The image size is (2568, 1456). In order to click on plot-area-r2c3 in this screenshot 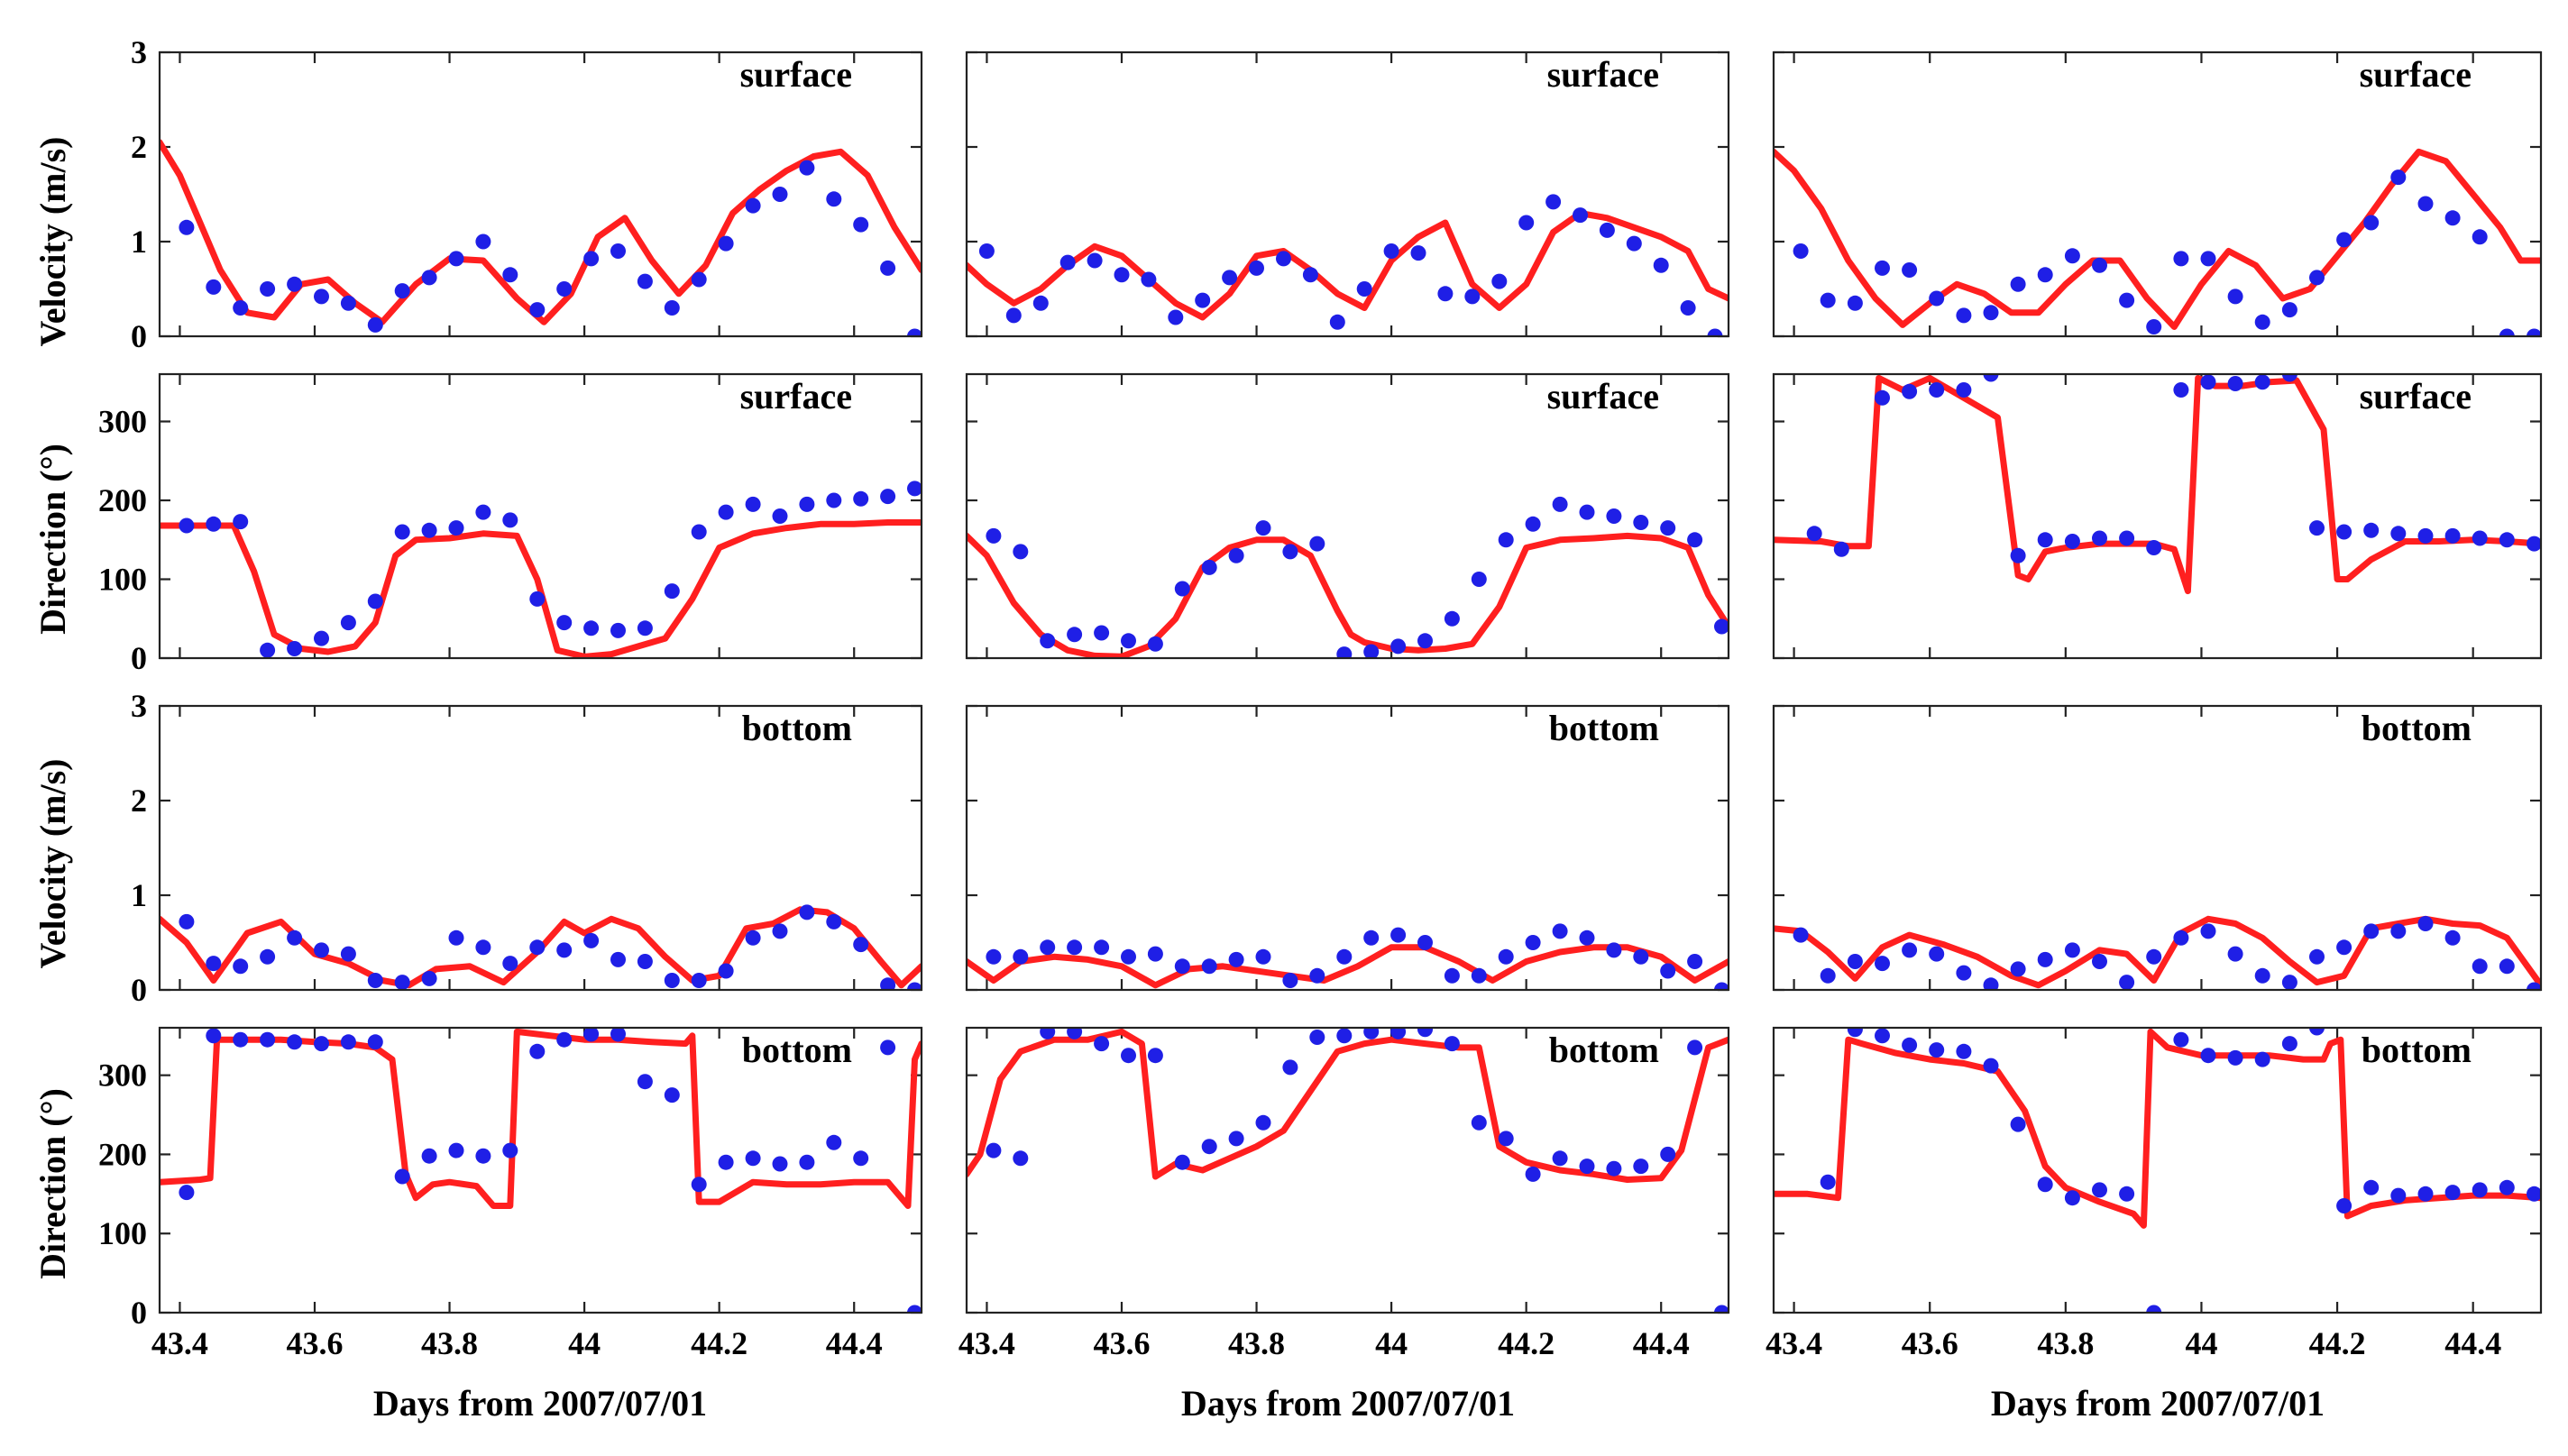, I will do `click(2157, 485)`.